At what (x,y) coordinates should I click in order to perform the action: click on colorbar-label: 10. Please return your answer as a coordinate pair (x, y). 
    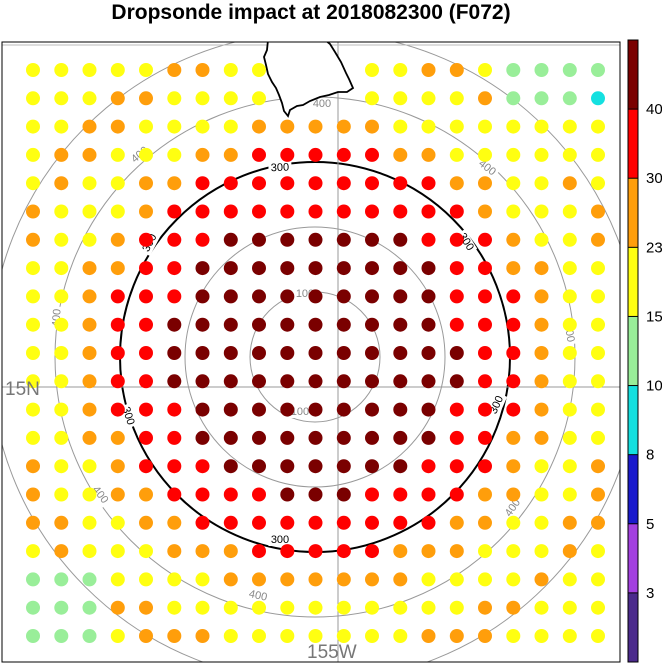
    Looking at the image, I should click on (654, 386).